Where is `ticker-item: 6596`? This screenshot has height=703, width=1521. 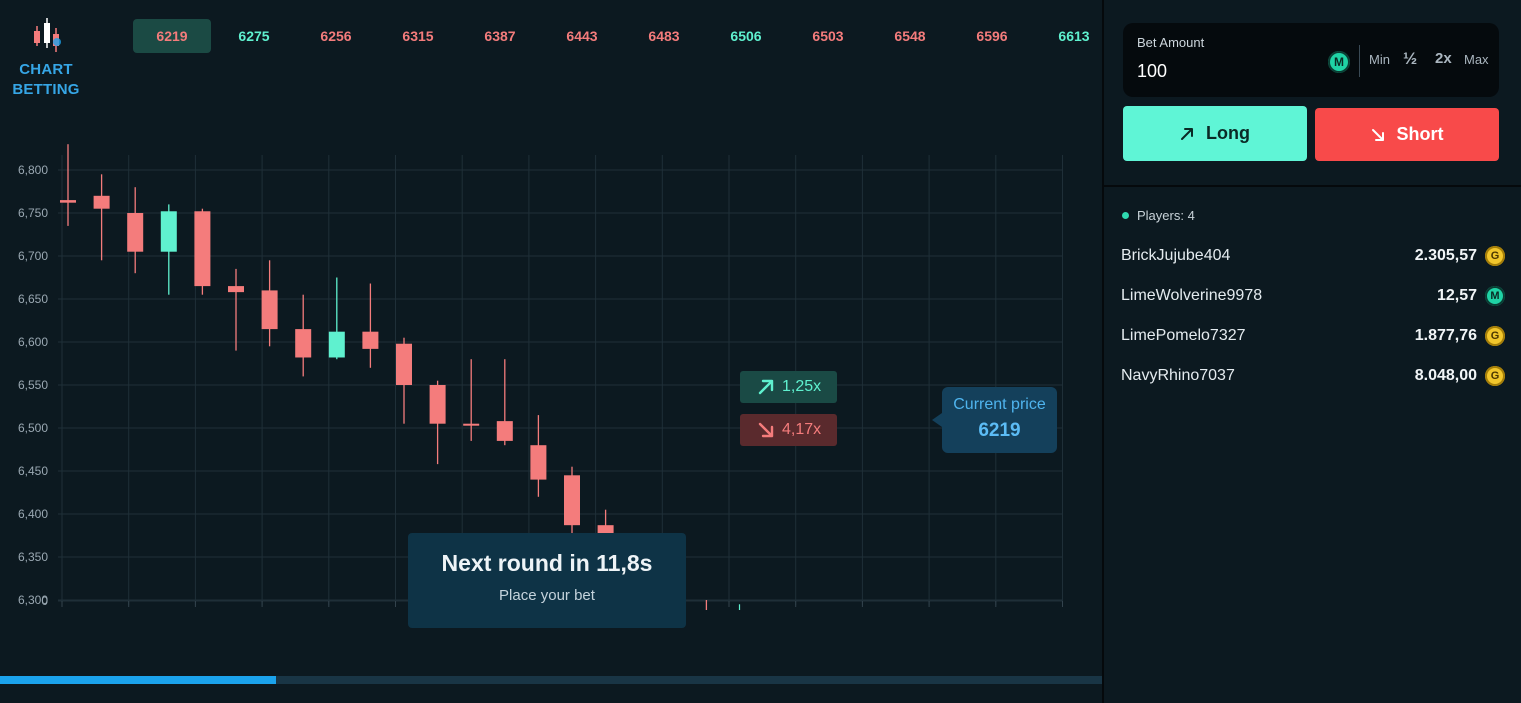
ticker-item: 6596 is located at coordinates (992, 36).